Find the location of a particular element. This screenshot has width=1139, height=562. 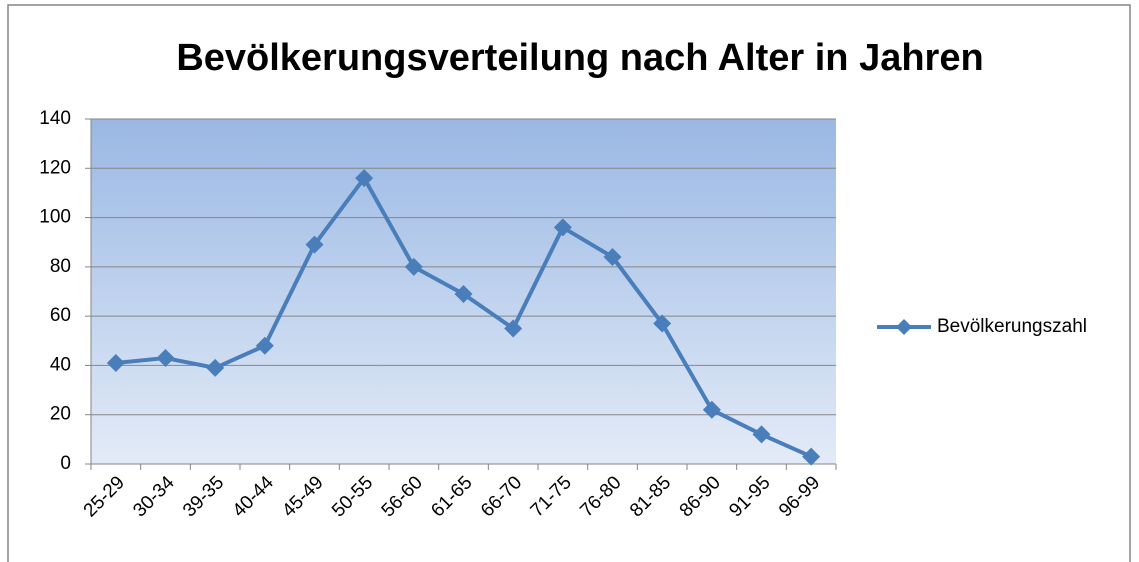

legend-label: Bevölkerungszahl is located at coordinates (1012, 326).